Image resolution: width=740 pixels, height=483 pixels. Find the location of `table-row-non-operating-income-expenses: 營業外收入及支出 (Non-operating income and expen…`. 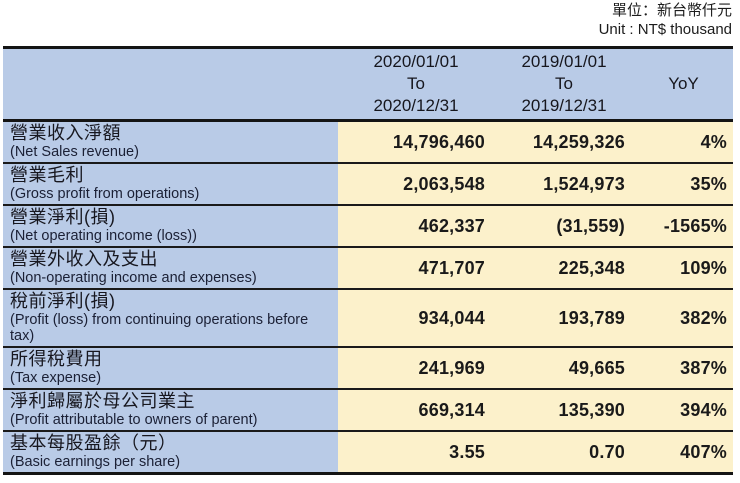

table-row-non-operating-income-expenses: 營業外收入及支出 (Non-operating income and expen… is located at coordinates (368, 269).